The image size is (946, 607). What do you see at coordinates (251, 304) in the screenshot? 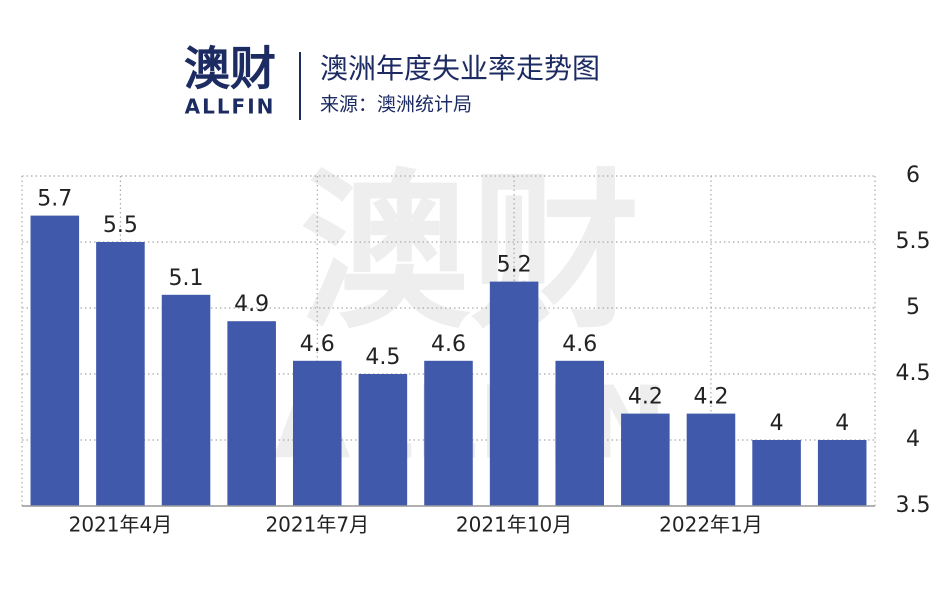
I see `value-label: 4.9` at bounding box center [251, 304].